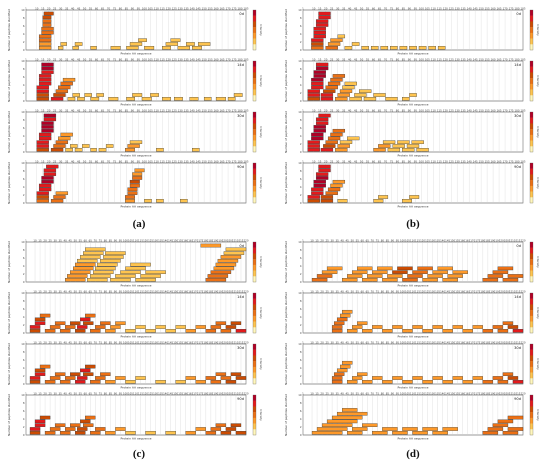 This screenshot has height=467, width=550. Describe the element at coordinates (235, 343) in the screenshot. I see `x-tick-label: 210` at that location.